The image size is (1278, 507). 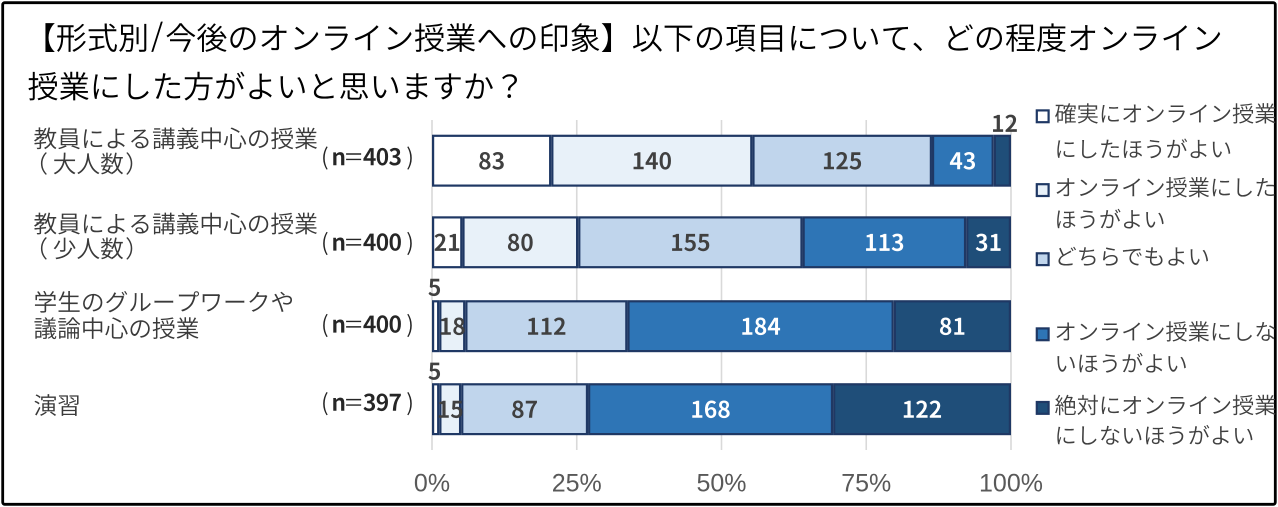 What do you see at coordinates (432, 483) in the screenshot?
I see `svg-text: 0%` at bounding box center [432, 483].